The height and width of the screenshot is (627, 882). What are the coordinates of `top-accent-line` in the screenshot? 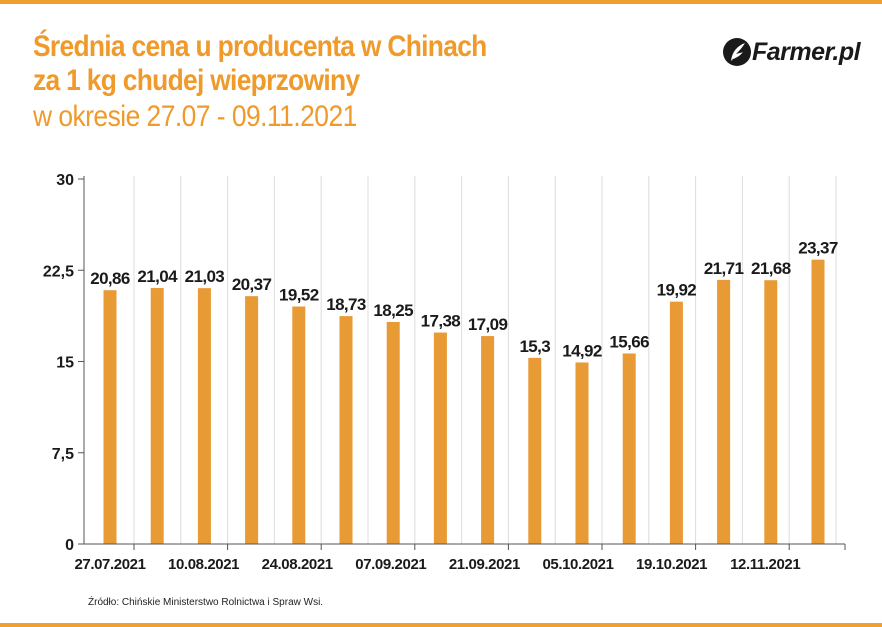 It's located at (441, 2).